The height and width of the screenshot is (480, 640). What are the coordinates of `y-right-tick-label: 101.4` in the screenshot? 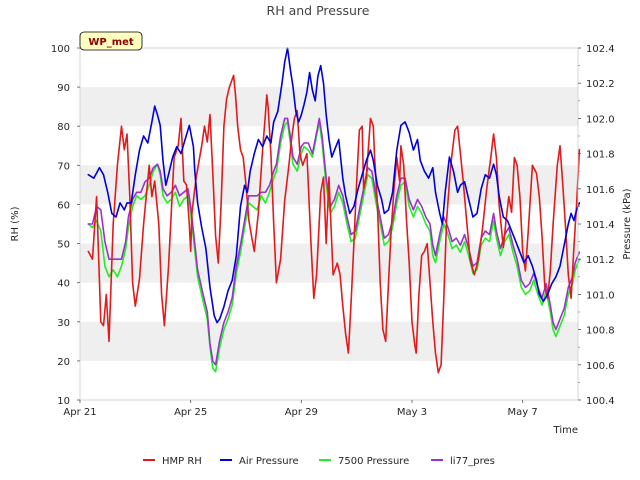 It's located at (600, 225).